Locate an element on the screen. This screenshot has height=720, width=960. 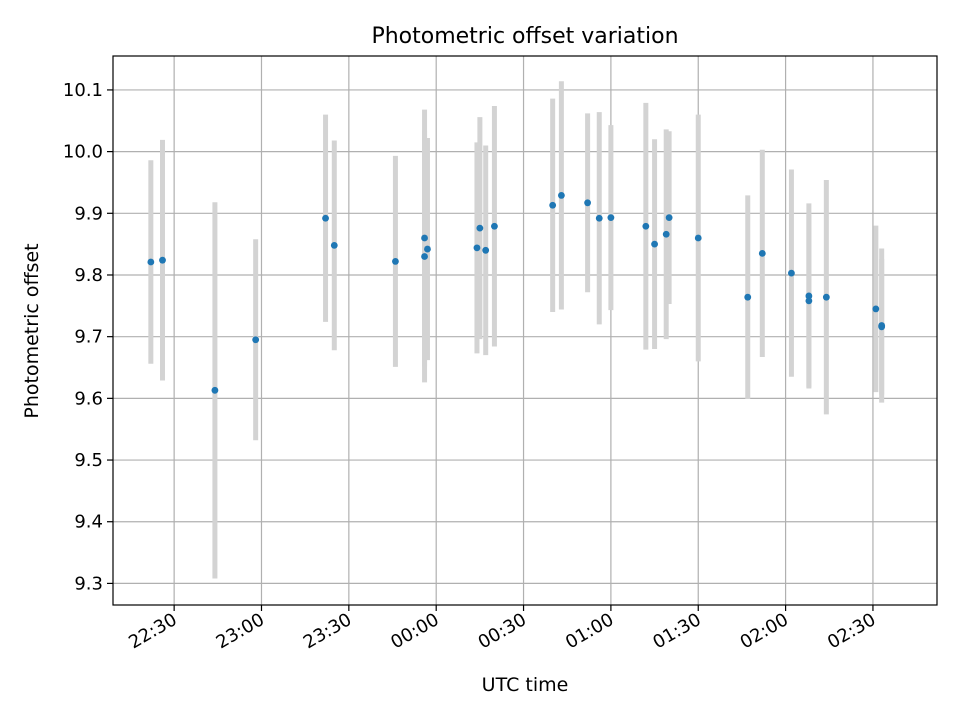
y-axis-label: Photometric offset is located at coordinates (32, 330).